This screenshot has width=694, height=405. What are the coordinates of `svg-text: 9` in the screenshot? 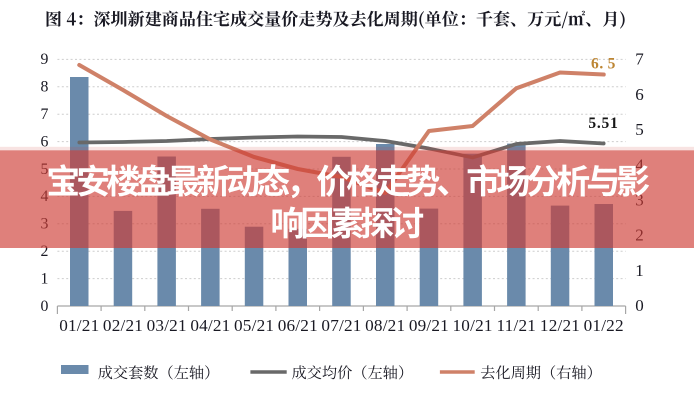 It's located at (45, 59).